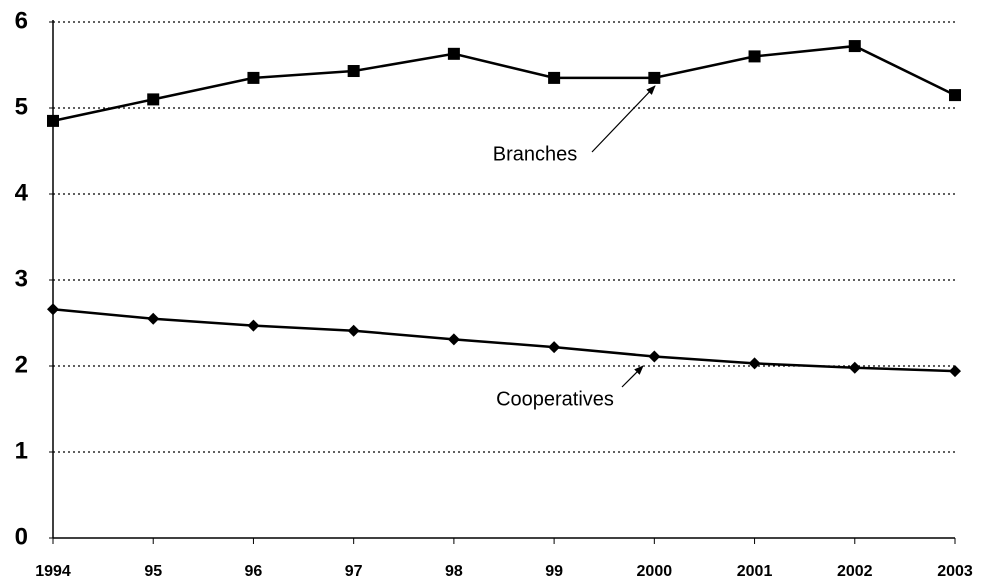  I want to click on x-tick-label: 1994, so click(53, 571).